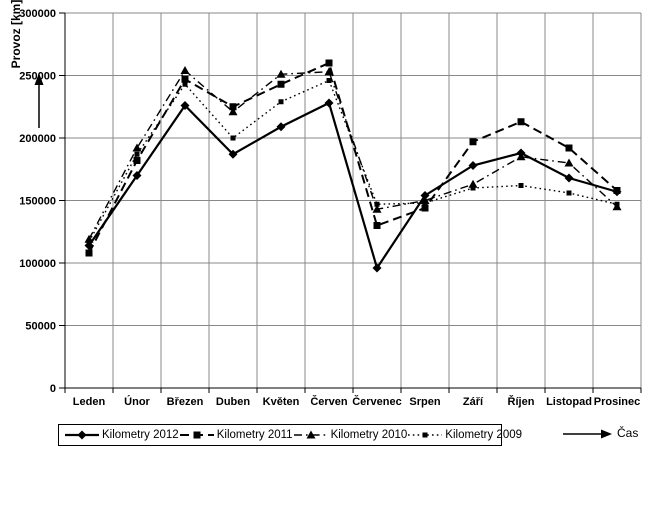 The image size is (650, 506). I want to click on legend-item-kilometry-2011: Kilometry 2011, so click(236, 435).